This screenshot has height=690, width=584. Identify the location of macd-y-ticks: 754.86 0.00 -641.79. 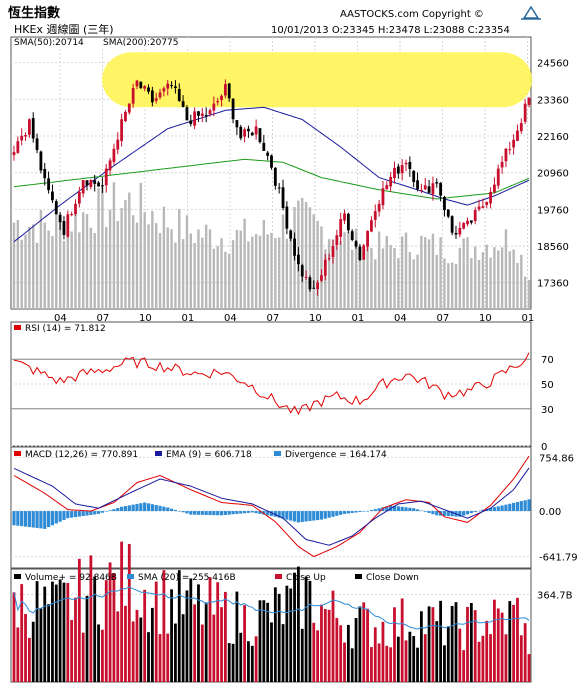
(558, 508).